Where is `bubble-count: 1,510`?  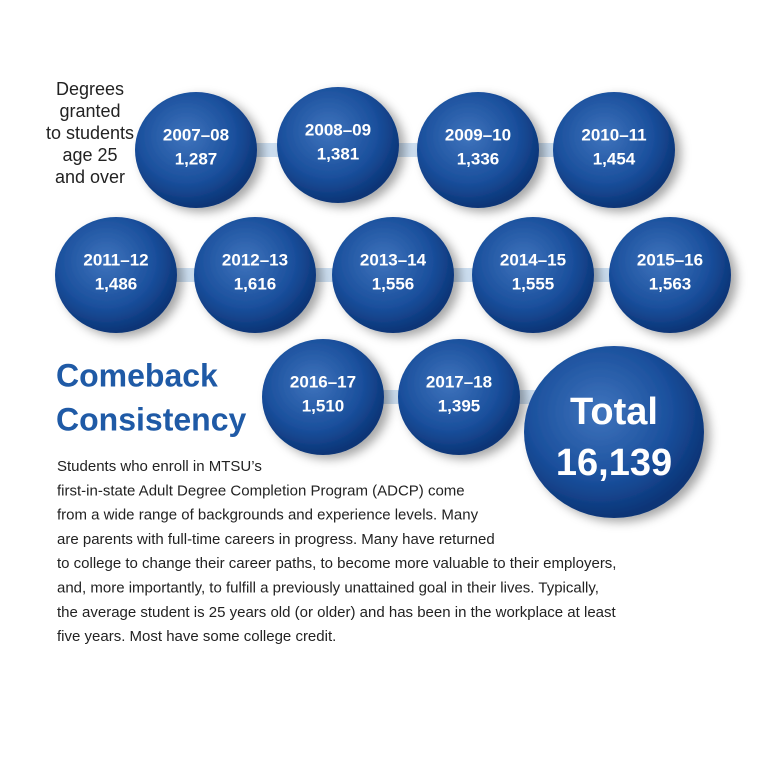
bubble-count: 1,510 is located at coordinates (323, 405).